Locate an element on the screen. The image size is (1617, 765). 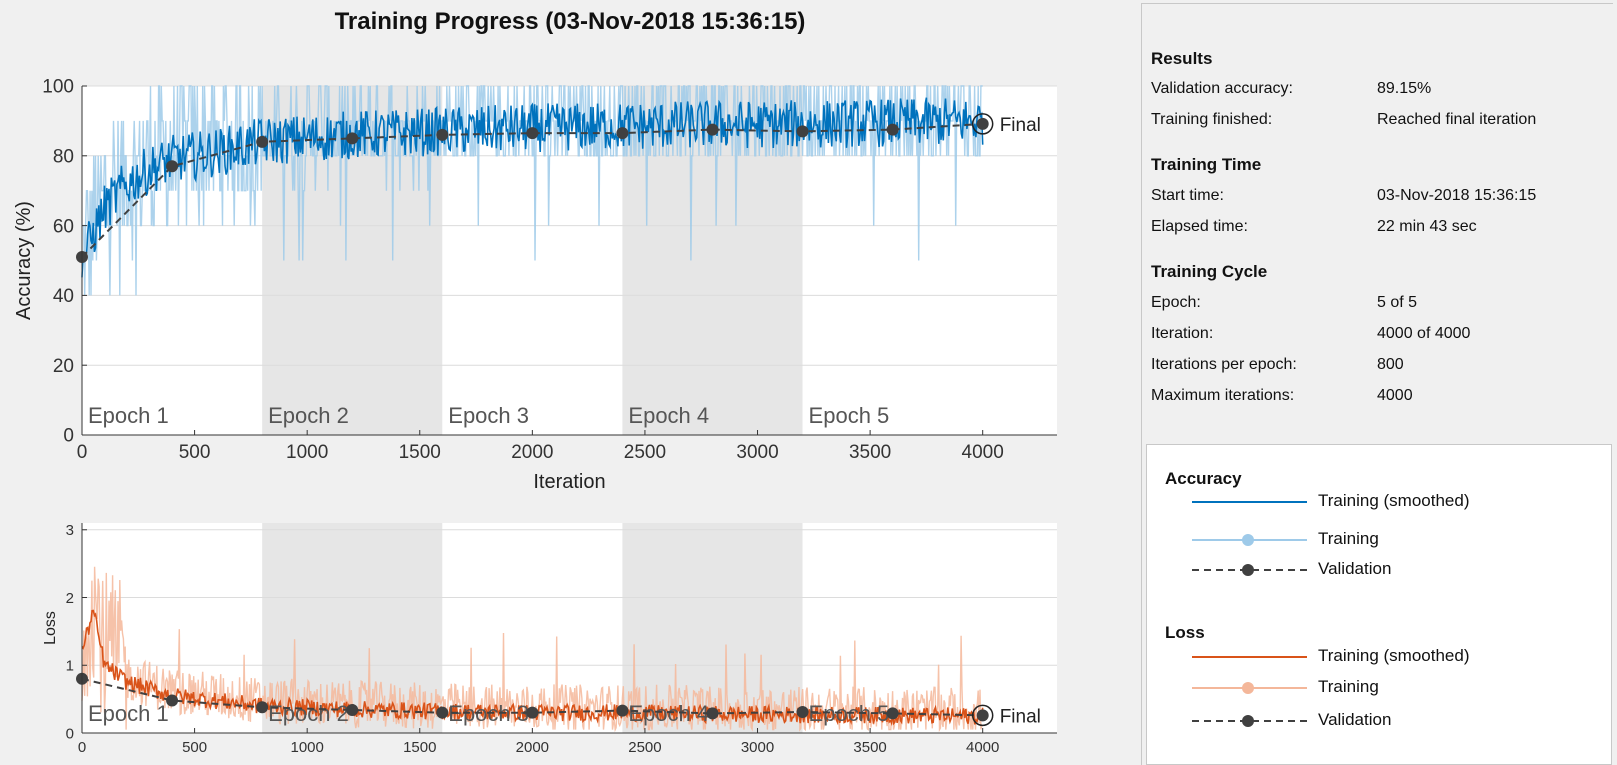
accuracy-final-label: Final is located at coordinates (1020, 125).